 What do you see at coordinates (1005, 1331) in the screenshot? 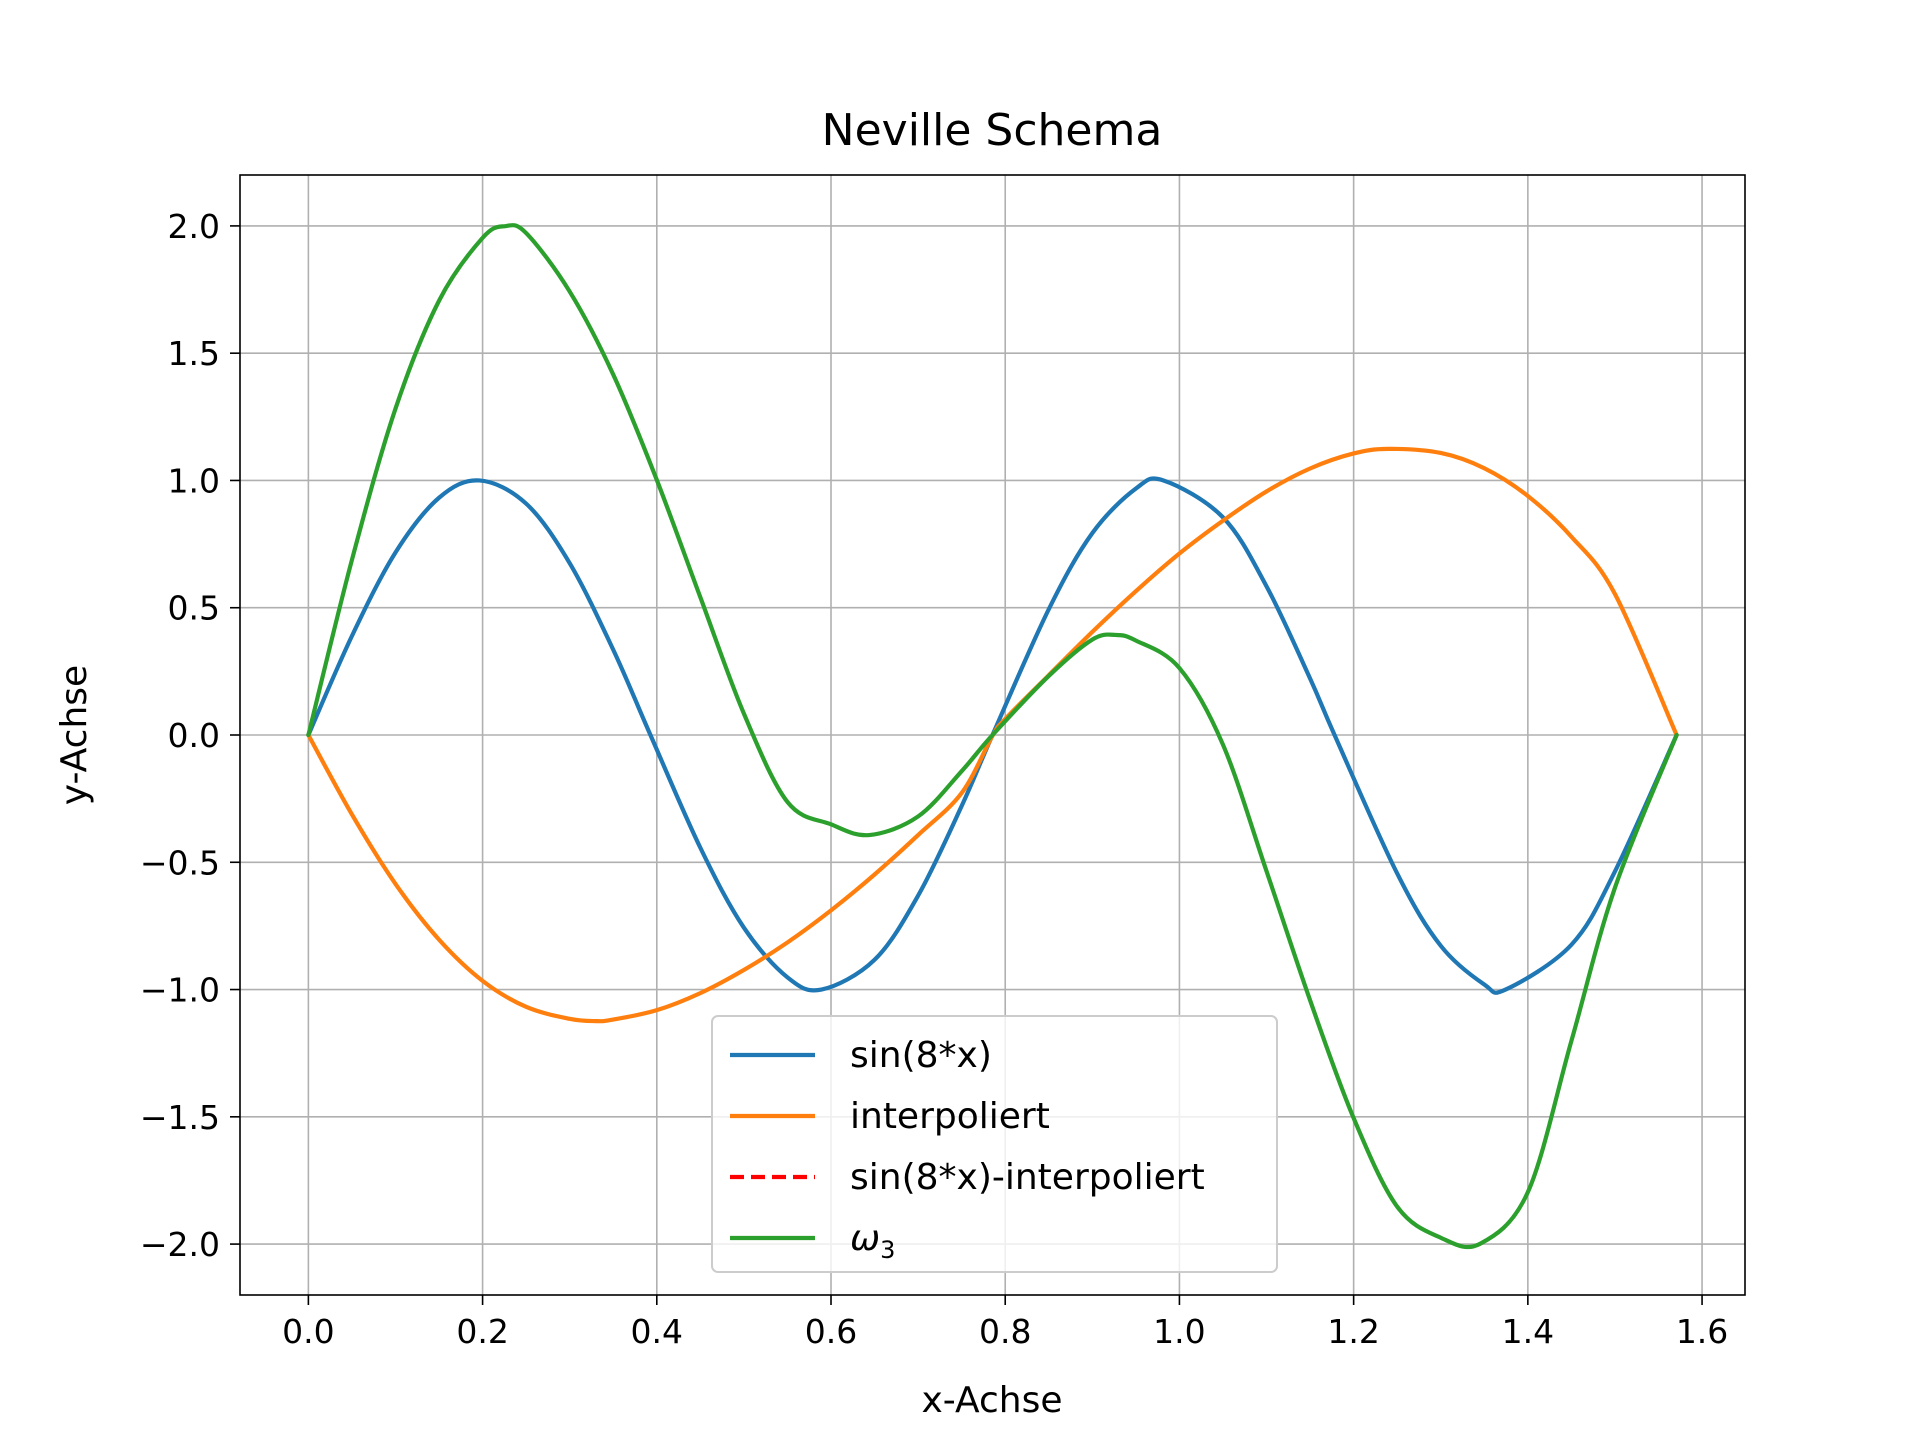
I see `x-tick-label: 0.8` at bounding box center [1005, 1331].